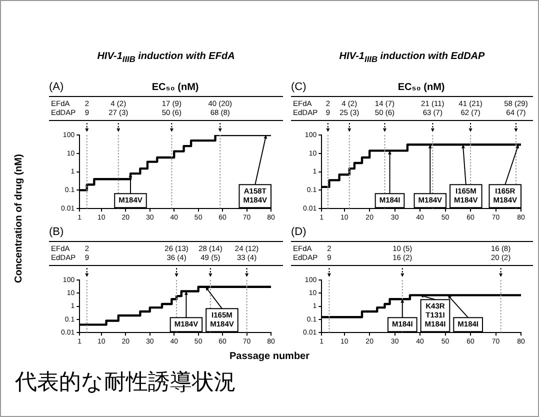  What do you see at coordinates (125, 382) in the screenshot?
I see `text: 代表的な耐性誘導状況` at bounding box center [125, 382].